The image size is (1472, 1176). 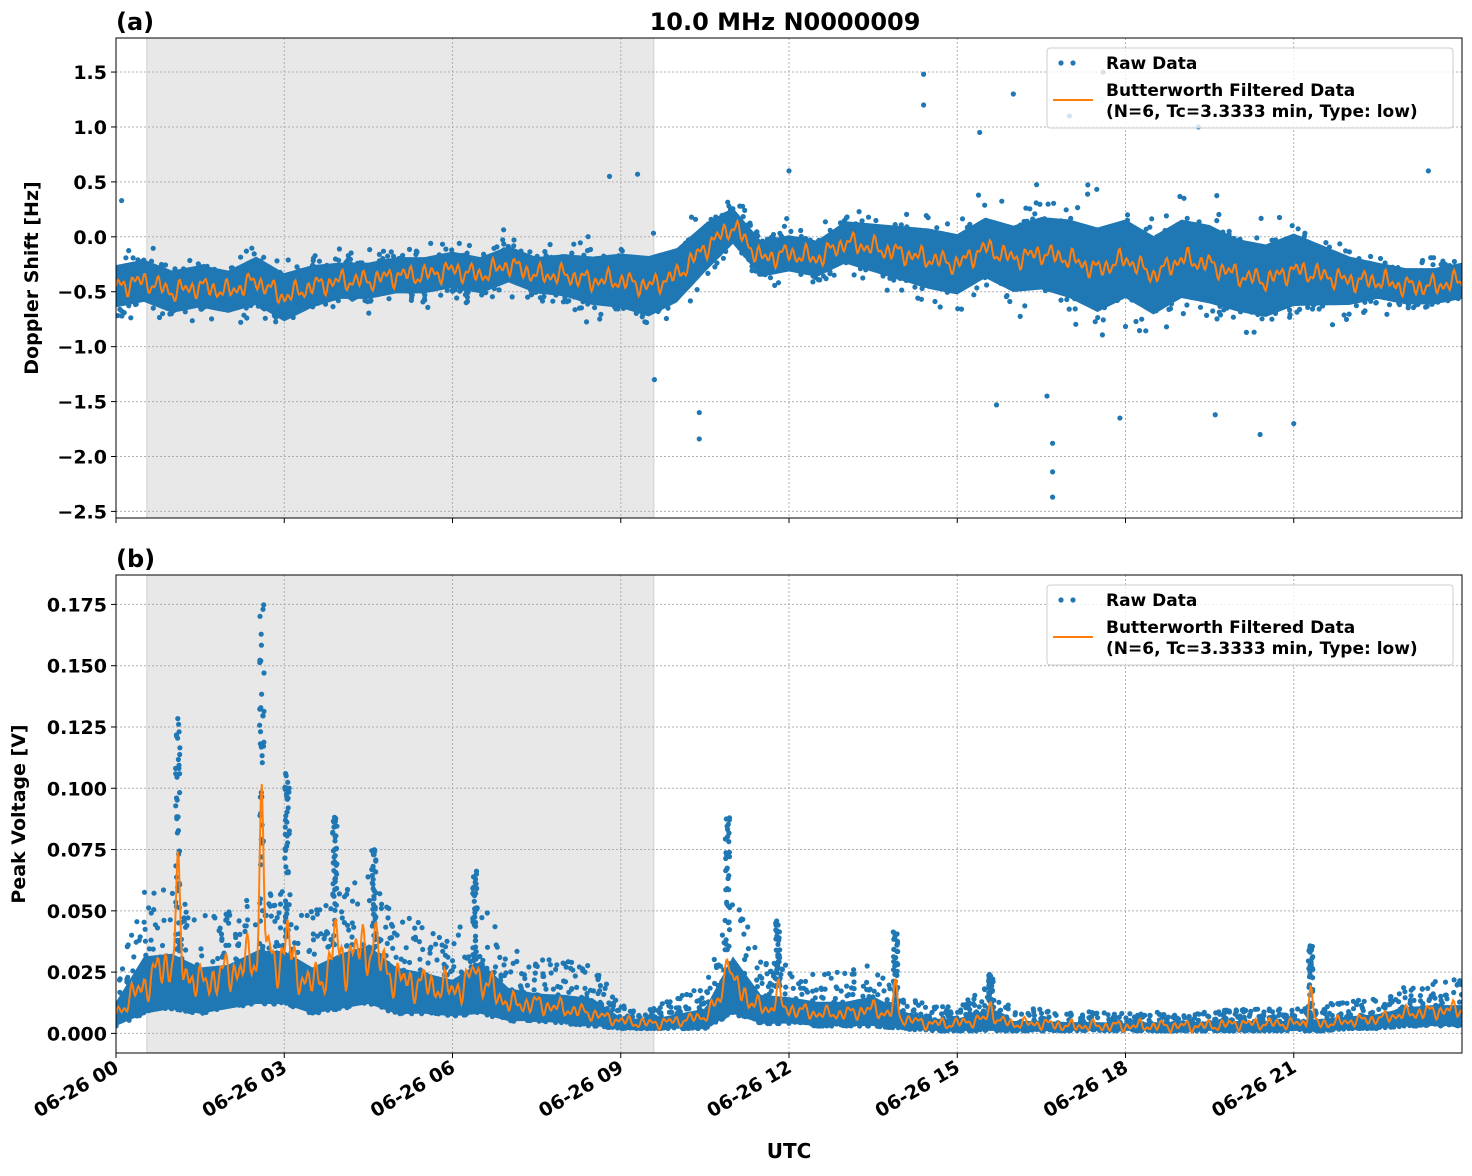 I want to click on legend-filtered-params: (N=6, Tc=3.3333 min, Type: low), so click(x=1262, y=112).